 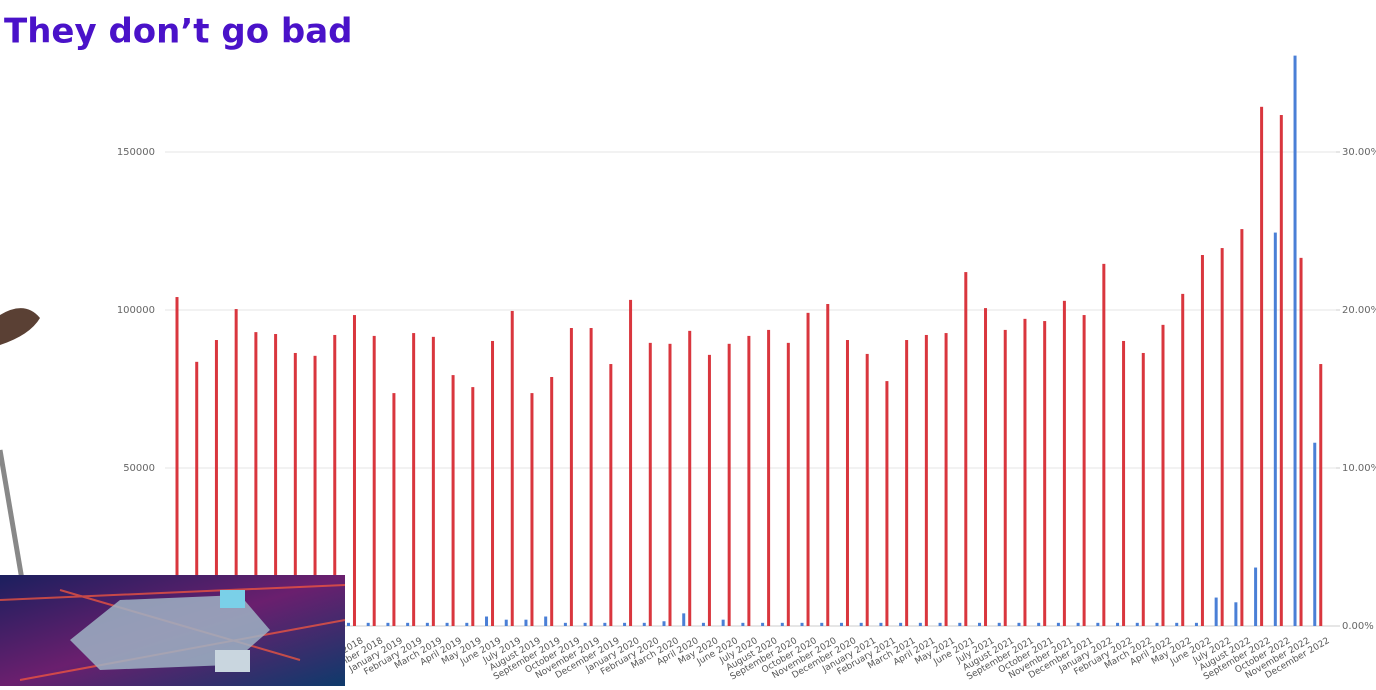 What do you see at coordinates (139, 468) in the screenshot?
I see `y-tick-label: 50000` at bounding box center [139, 468].